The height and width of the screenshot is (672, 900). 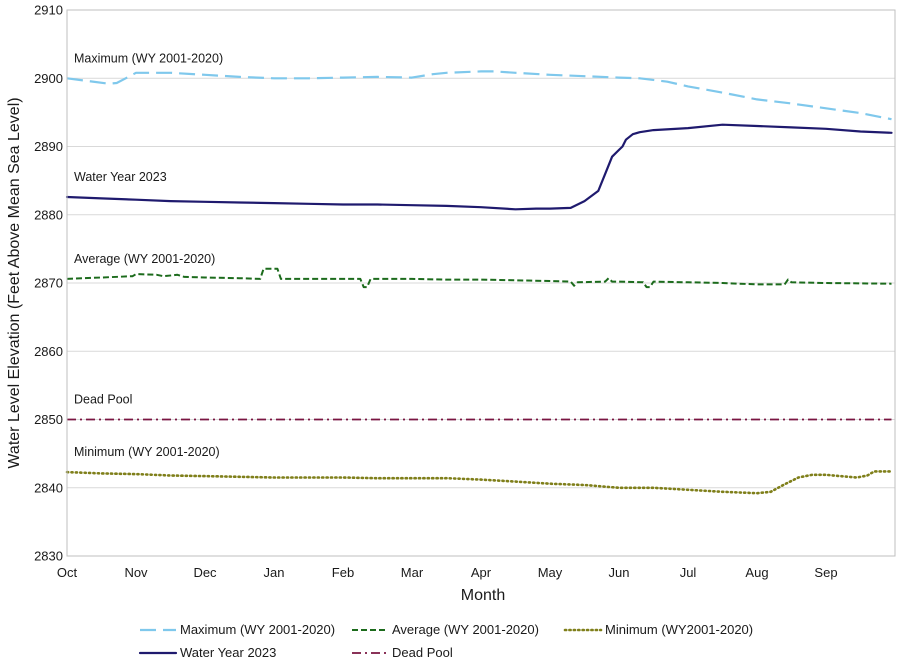 I want to click on x-tick-label: Jul, so click(x=688, y=572).